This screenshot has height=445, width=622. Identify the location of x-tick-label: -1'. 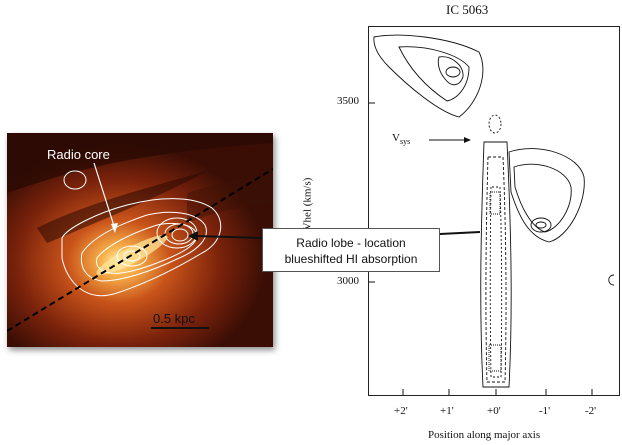
(545, 411).